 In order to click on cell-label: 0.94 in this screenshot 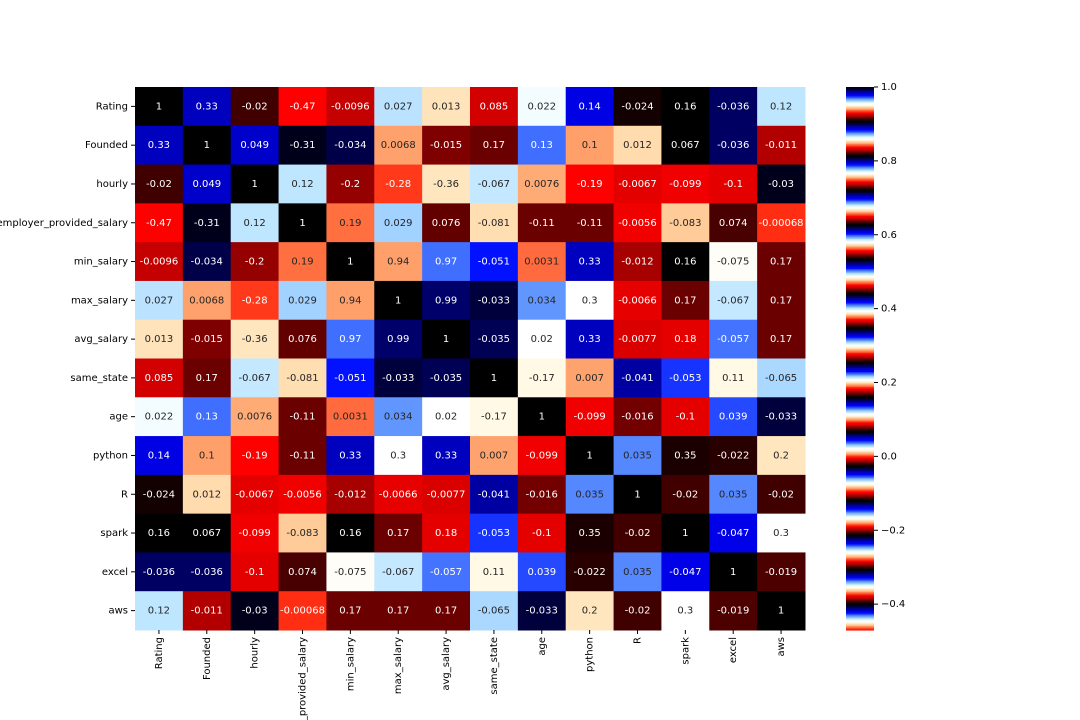, I will do `click(398, 262)`.